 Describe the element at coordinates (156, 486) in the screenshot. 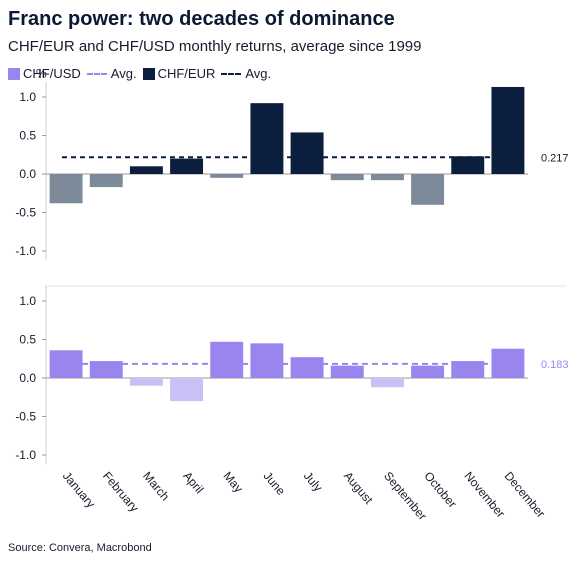

I see `x-tick-label-march: March` at that location.